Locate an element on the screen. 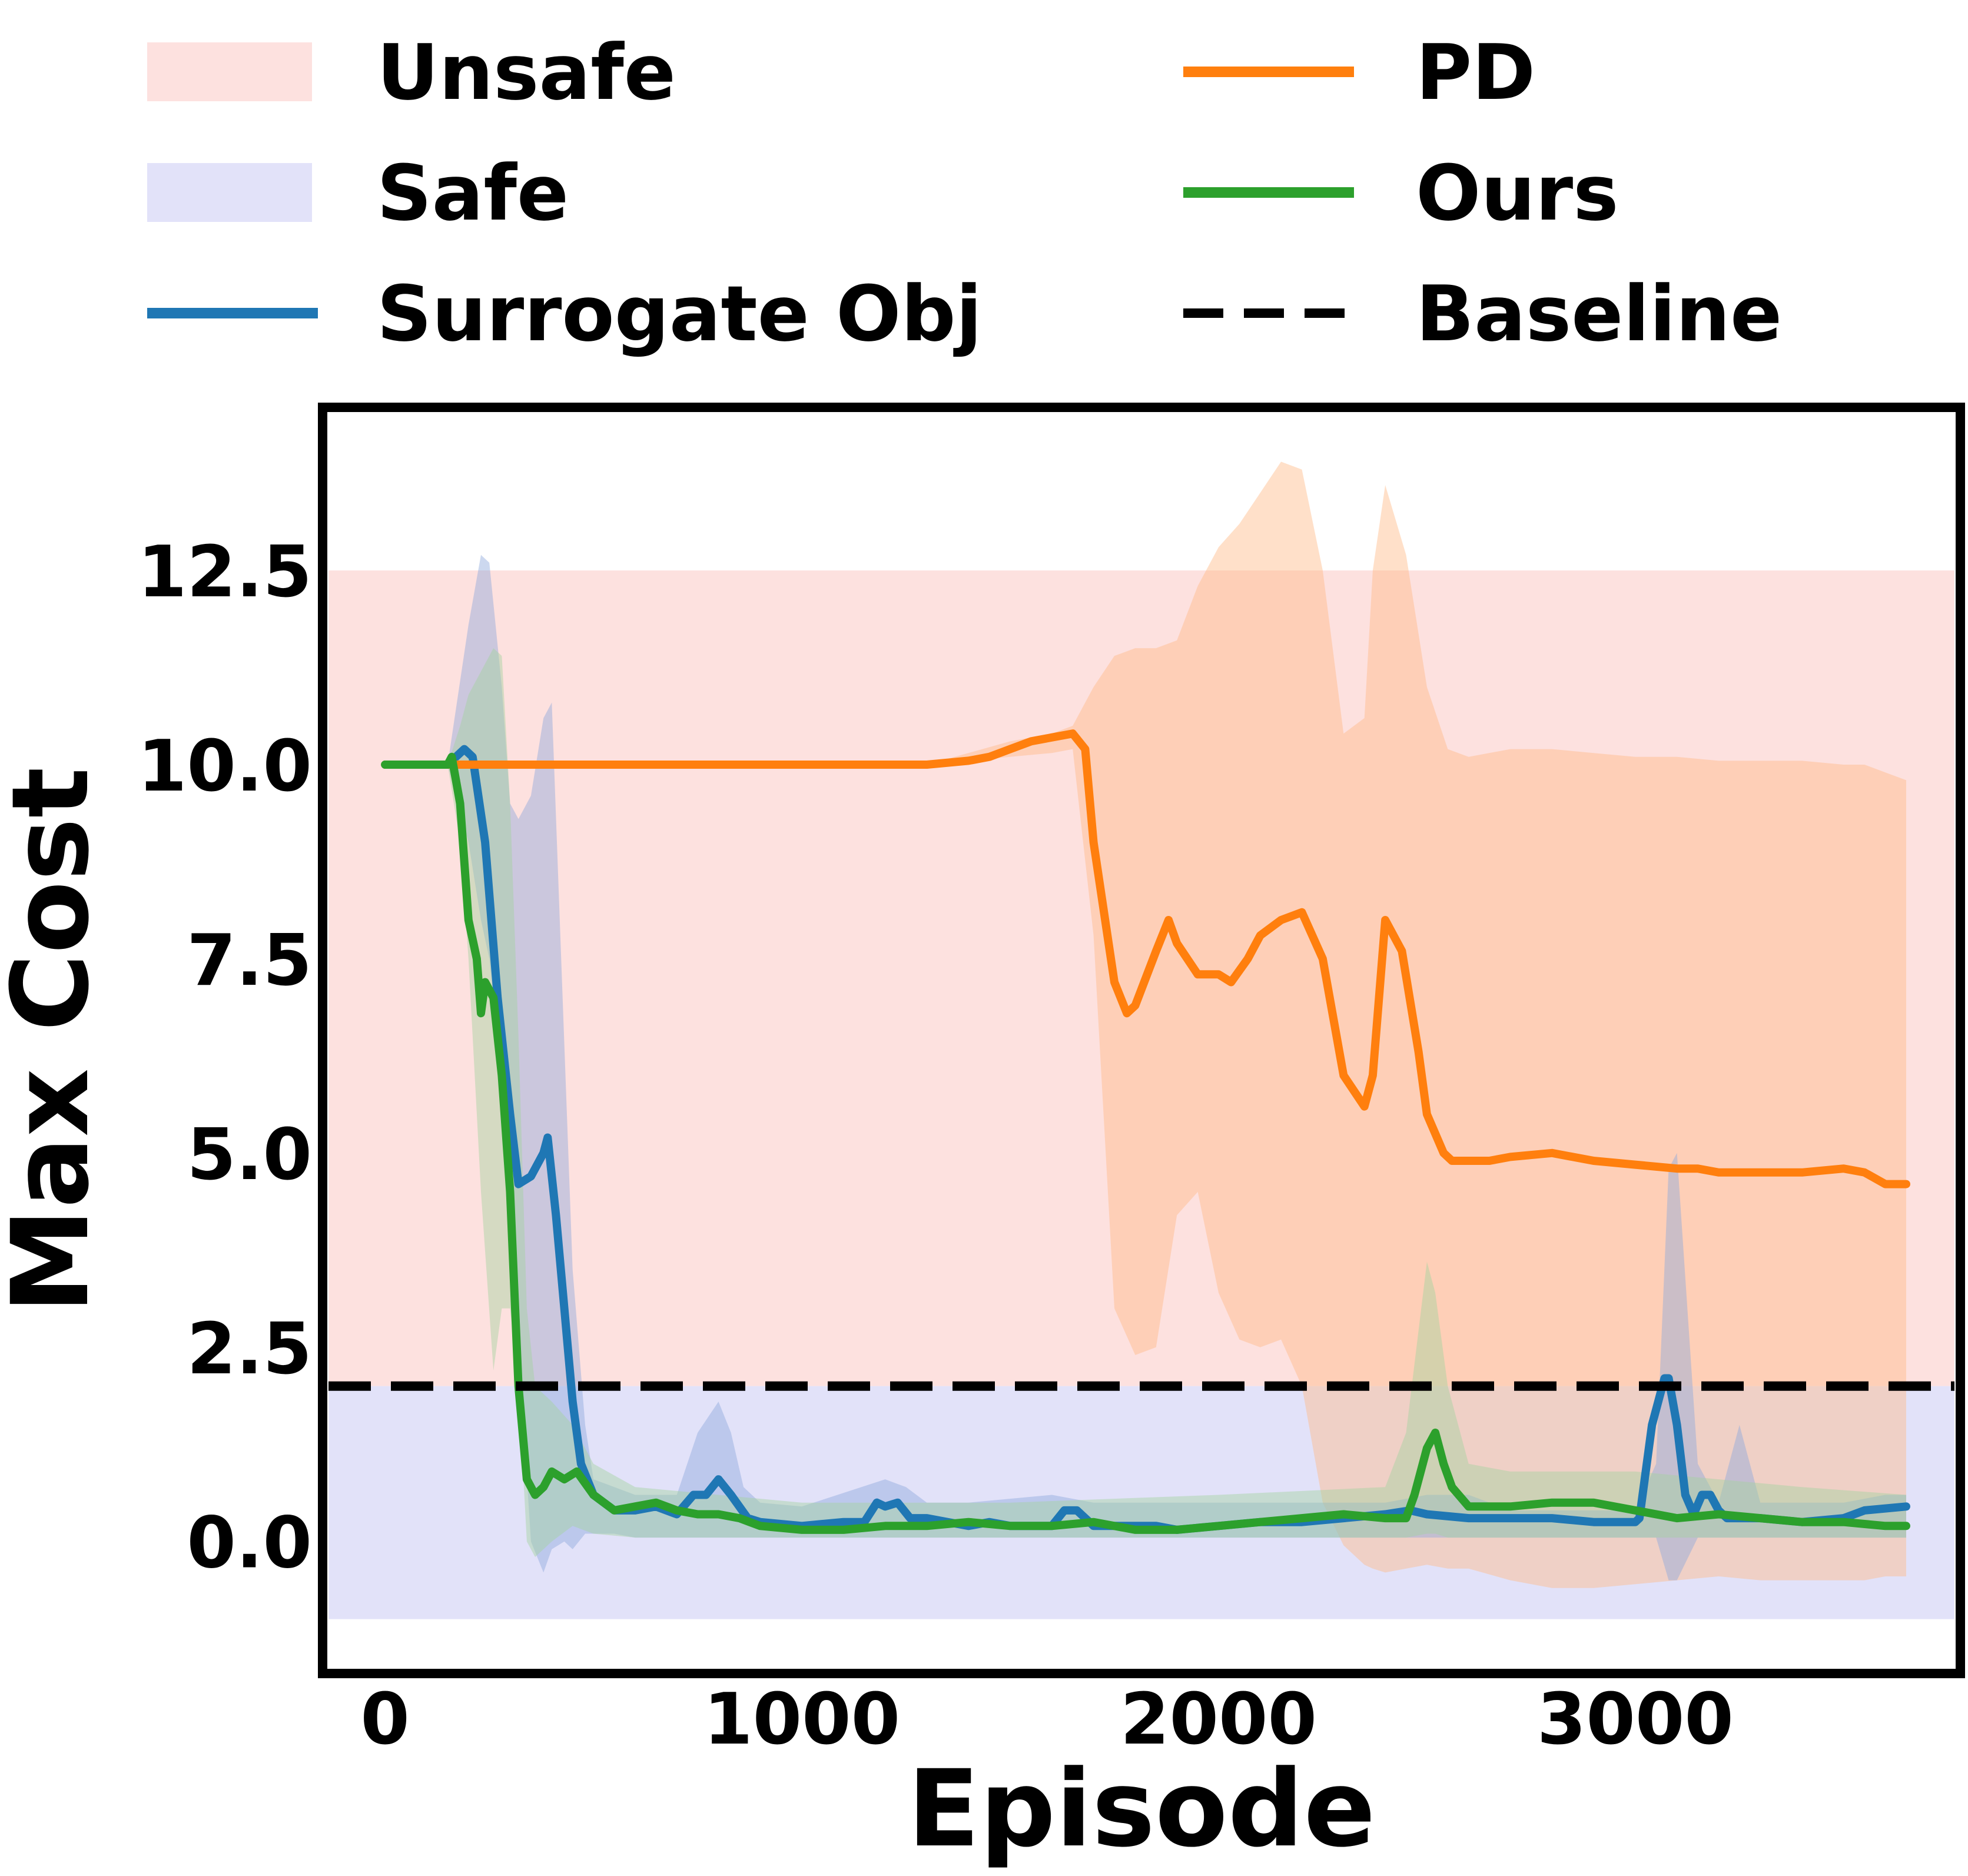 The width and height of the screenshot is (1968, 1876). legend-label: Surrogate Obj is located at coordinates (679, 313).